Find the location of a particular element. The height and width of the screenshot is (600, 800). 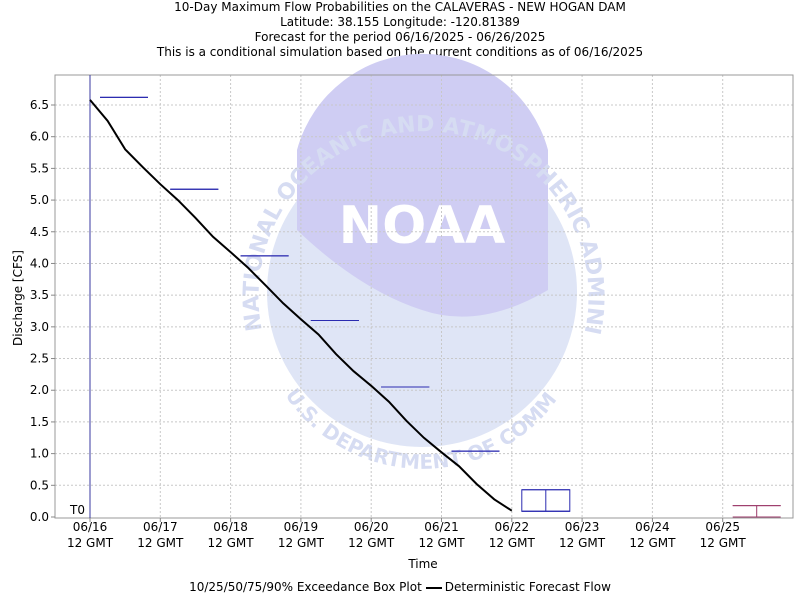

x-tick-date: 06/19 is located at coordinates (301, 527).